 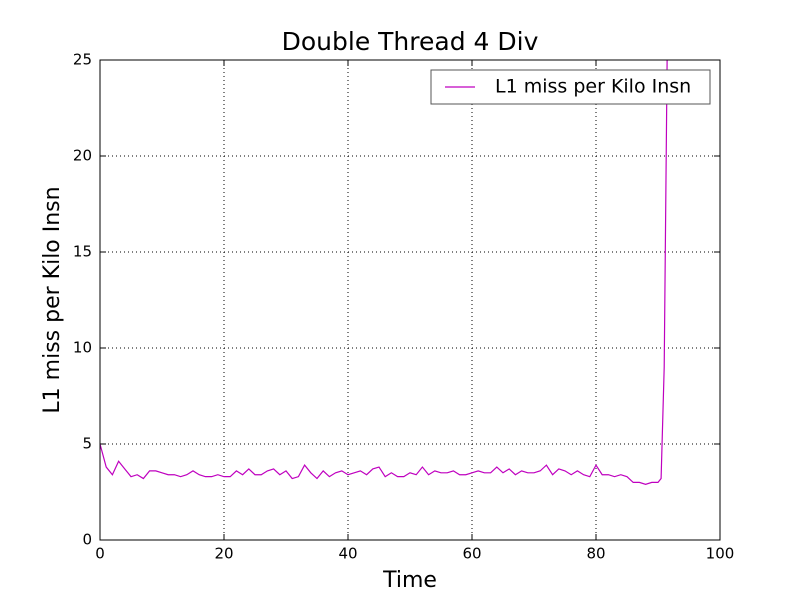 I want to click on y-axis-label: L1 miss per Kilo Insn, so click(x=52, y=299).